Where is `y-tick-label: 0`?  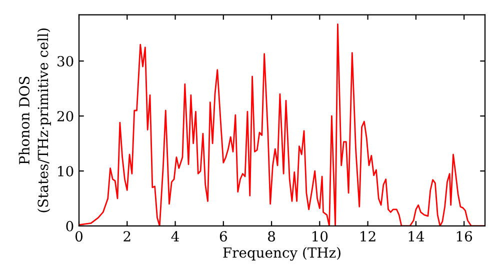 y-tick-label: 0 is located at coordinates (70, 226).